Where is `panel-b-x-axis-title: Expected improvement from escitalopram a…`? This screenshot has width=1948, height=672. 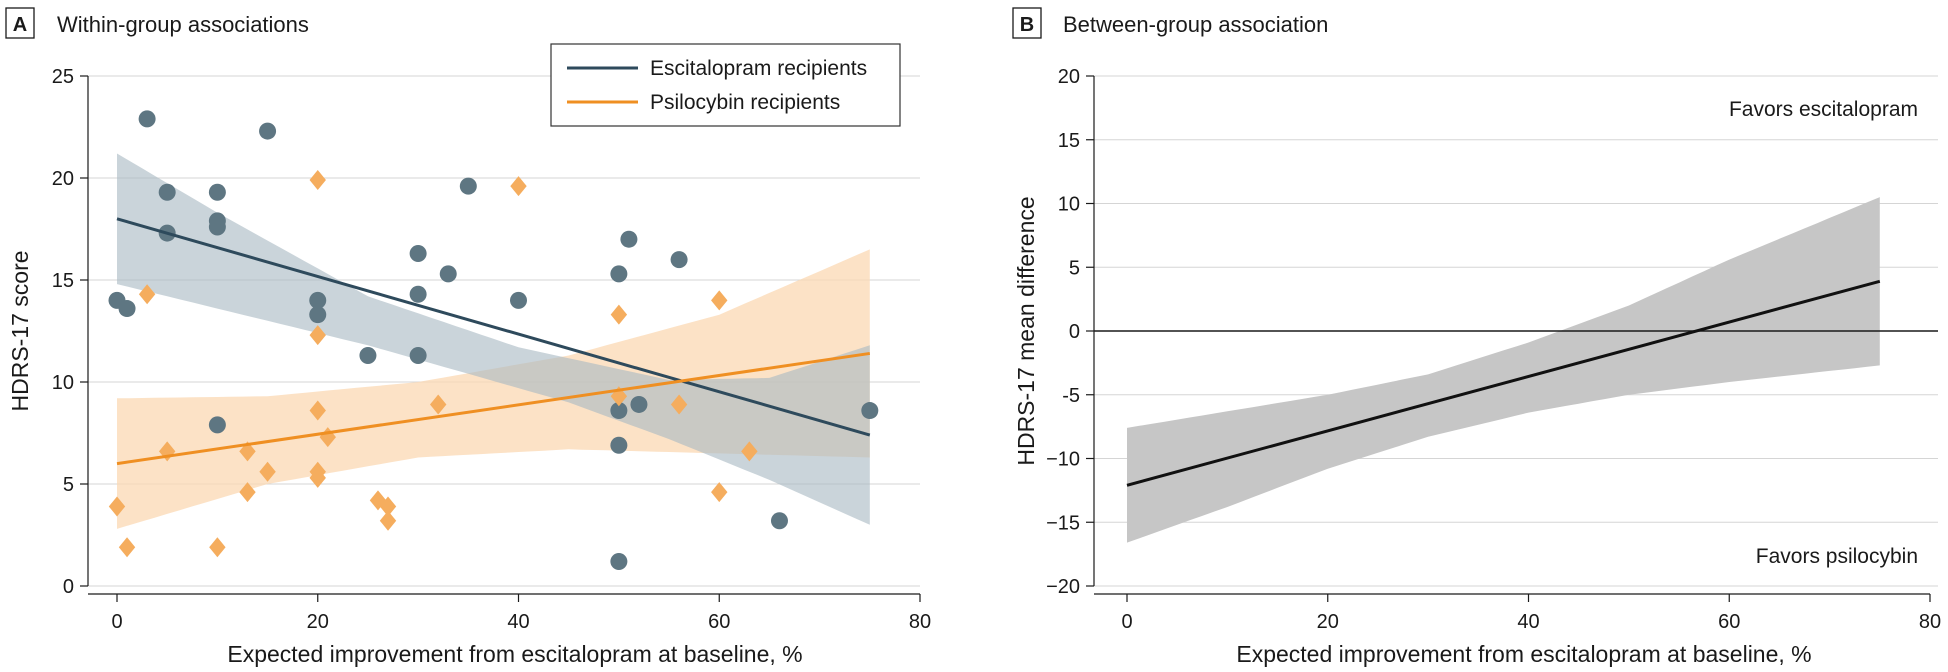
panel-b-x-axis-title: Expected improvement from escitalopram a… is located at coordinates (1523, 654).